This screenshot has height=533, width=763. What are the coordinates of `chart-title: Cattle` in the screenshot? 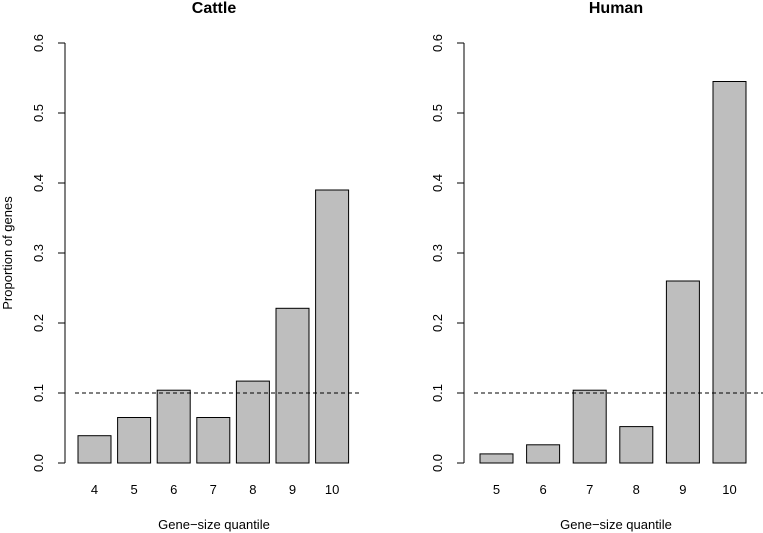 It's located at (214, 8).